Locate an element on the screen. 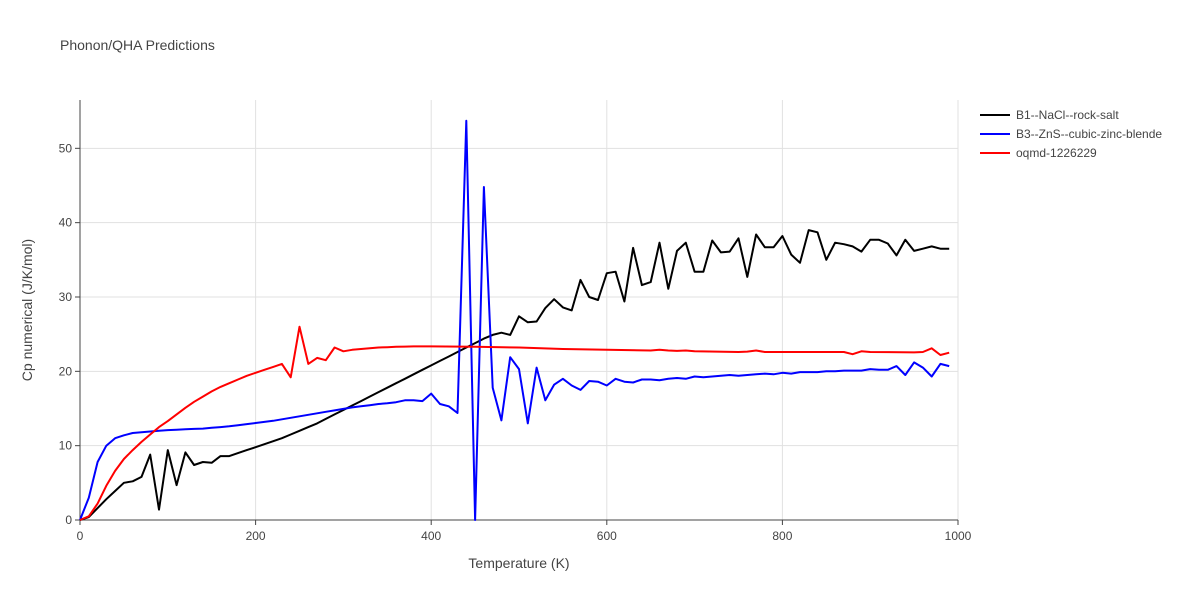 This screenshot has width=1200, height=600. x-tick-label: 800 is located at coordinates (782, 536).